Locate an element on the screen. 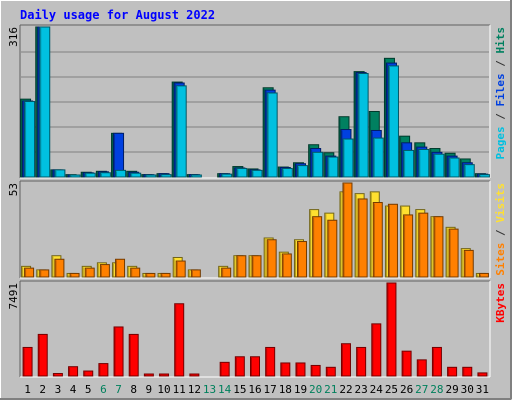 Image resolution: width=512 pixels, height=400 pixels. day-label-2: 2 is located at coordinates (42, 389).